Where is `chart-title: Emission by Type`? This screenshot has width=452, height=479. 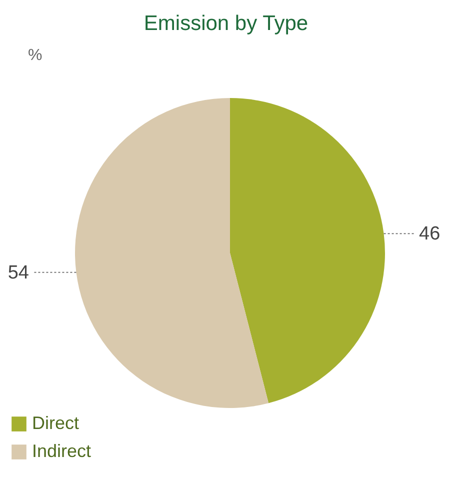 chart-title: Emission by Type is located at coordinates (226, 23).